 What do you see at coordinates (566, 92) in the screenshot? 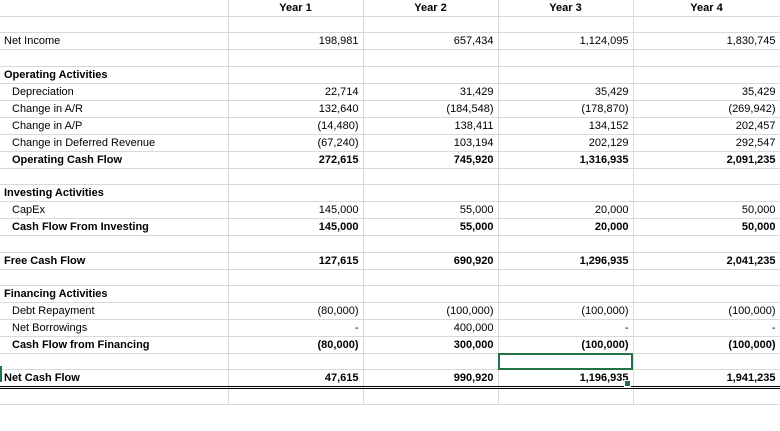
I see `cell-value: 35,429` at bounding box center [566, 92].